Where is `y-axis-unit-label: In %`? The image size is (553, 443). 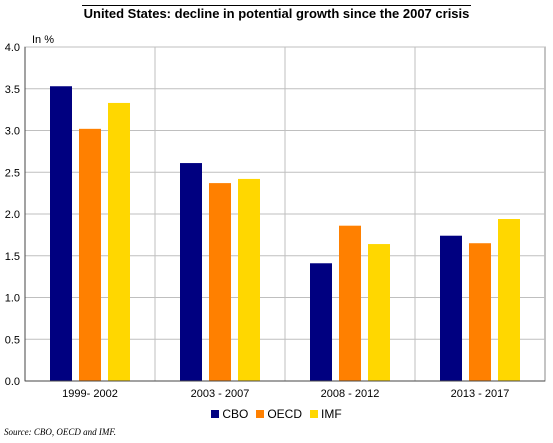
y-axis-unit-label: In % is located at coordinates (43, 40).